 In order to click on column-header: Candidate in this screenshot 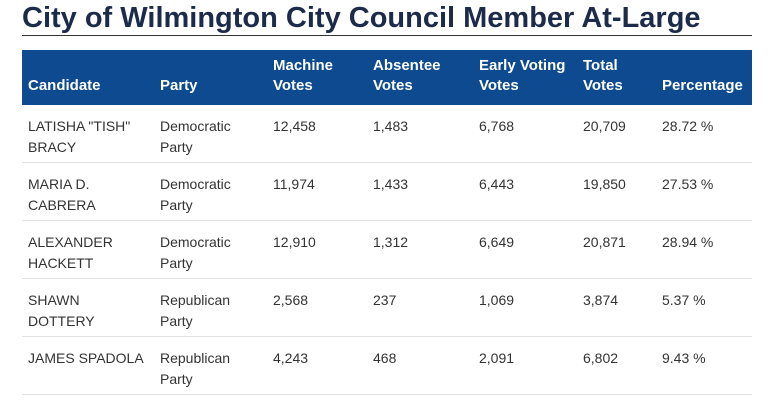, I will do `click(88, 77)`.